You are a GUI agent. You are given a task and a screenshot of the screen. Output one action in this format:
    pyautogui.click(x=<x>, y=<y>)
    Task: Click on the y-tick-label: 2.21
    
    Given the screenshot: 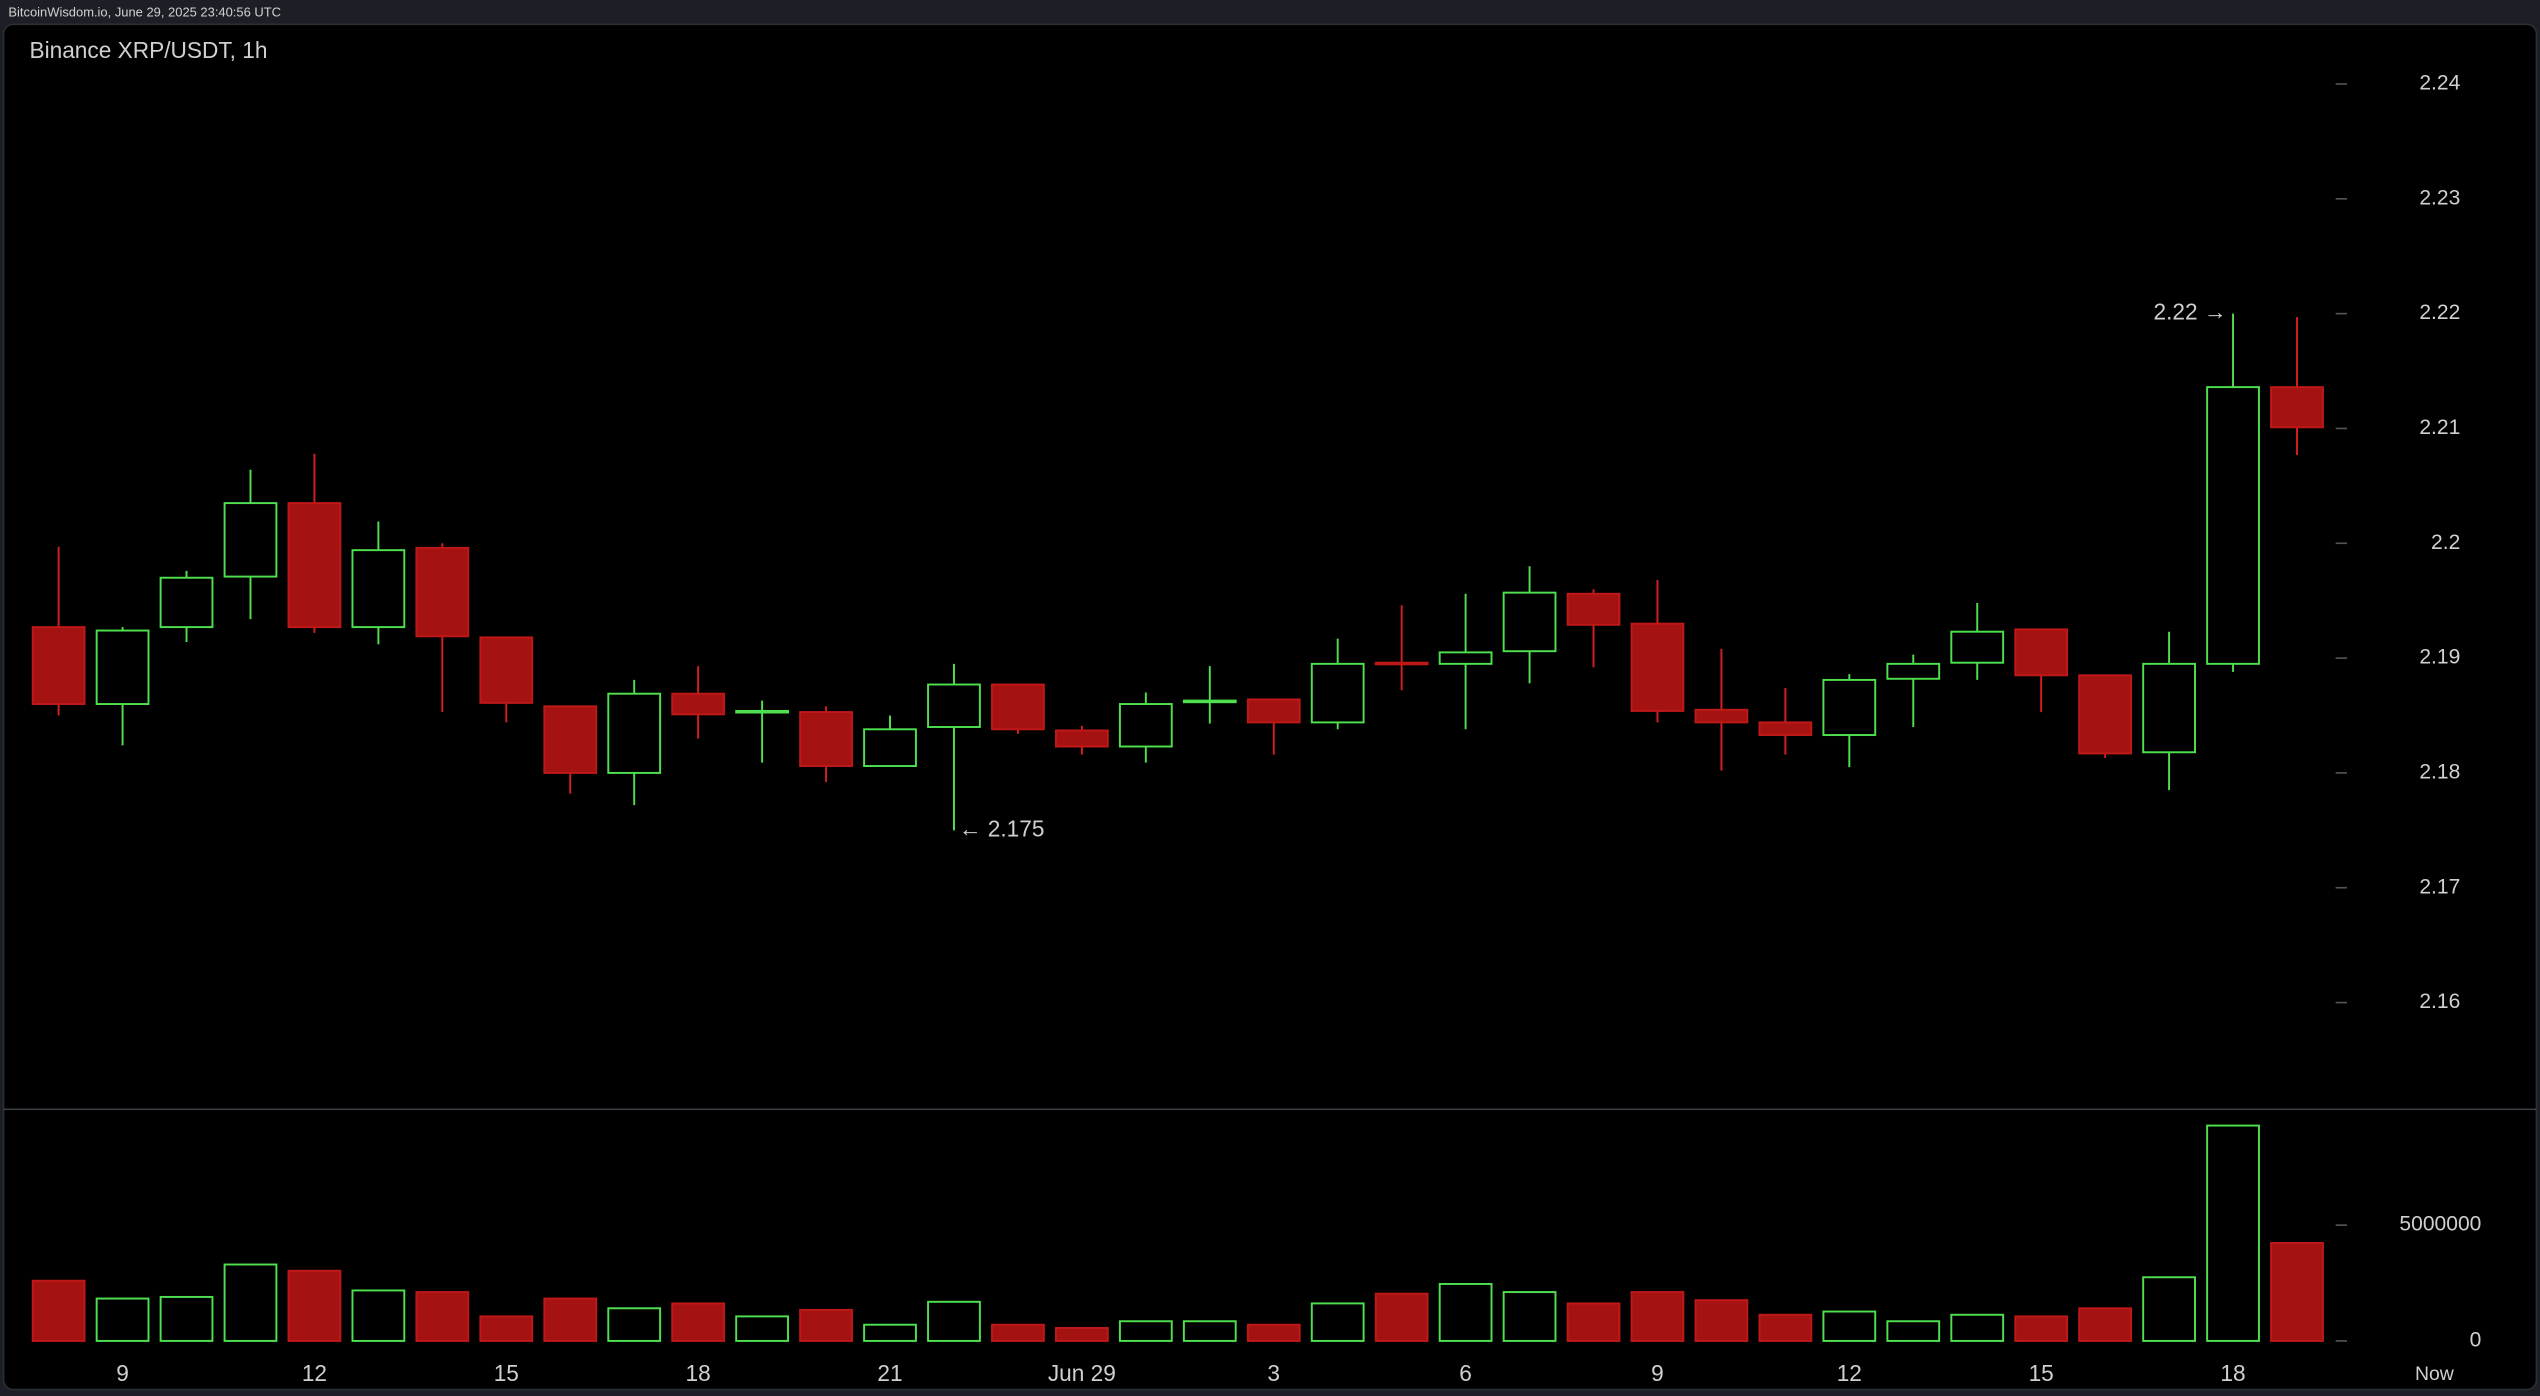 What is the action you would take?
    pyautogui.click(x=2439, y=427)
    